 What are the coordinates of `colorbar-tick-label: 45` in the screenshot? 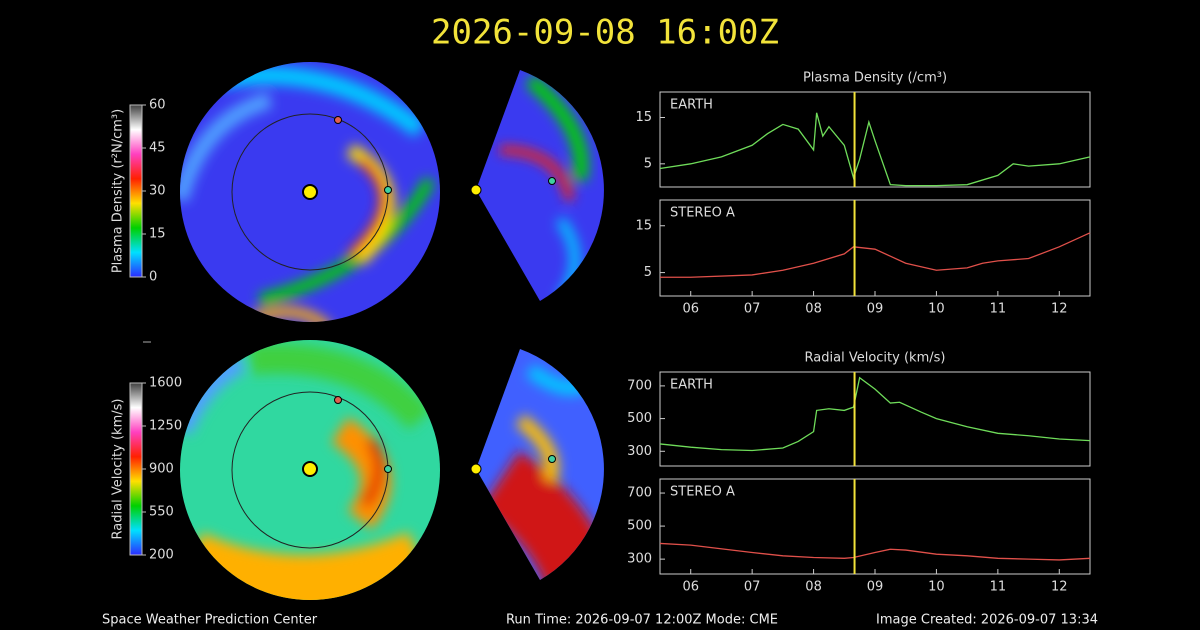 It's located at (157, 148).